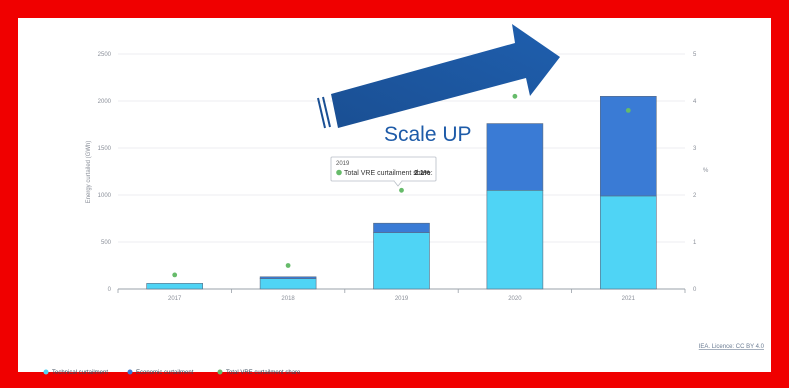 This screenshot has height=388, width=789. I want to click on y-left-tick-label: 1000, so click(105, 196).